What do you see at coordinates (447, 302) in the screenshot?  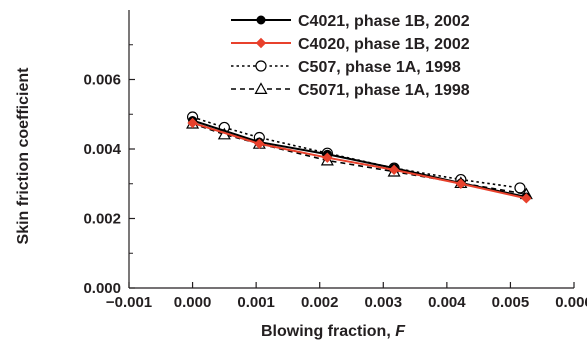 I see `x-tick-label: 0.004` at bounding box center [447, 302].